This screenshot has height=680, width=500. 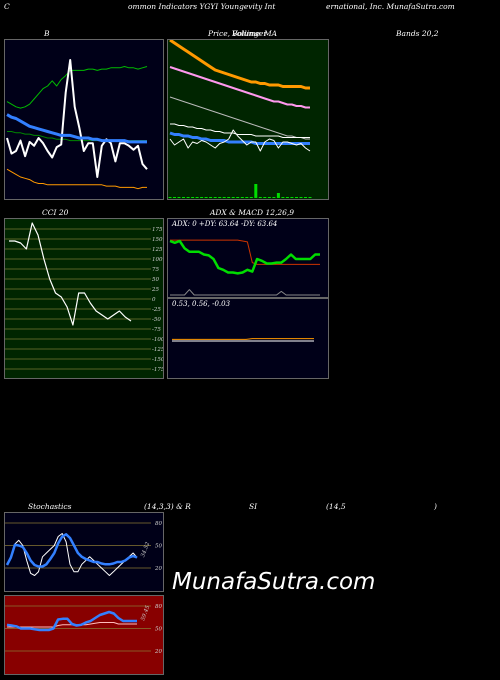 I want to click on ma-grey-line, so click(x=239, y=118).